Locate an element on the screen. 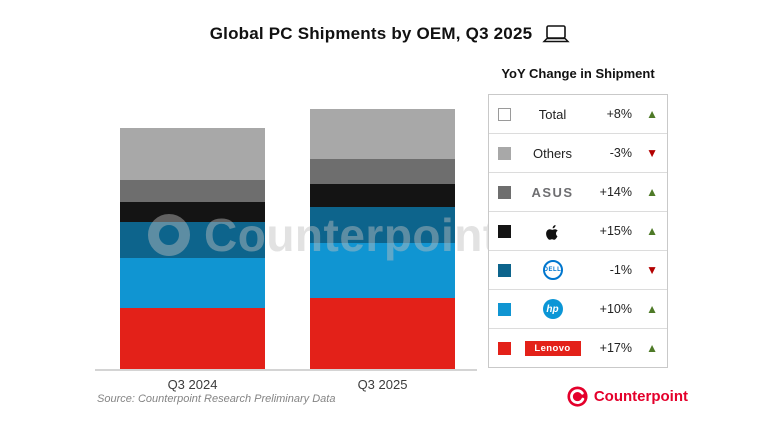 The image size is (780, 438). category-label: Q3 2025 is located at coordinates (382, 384).